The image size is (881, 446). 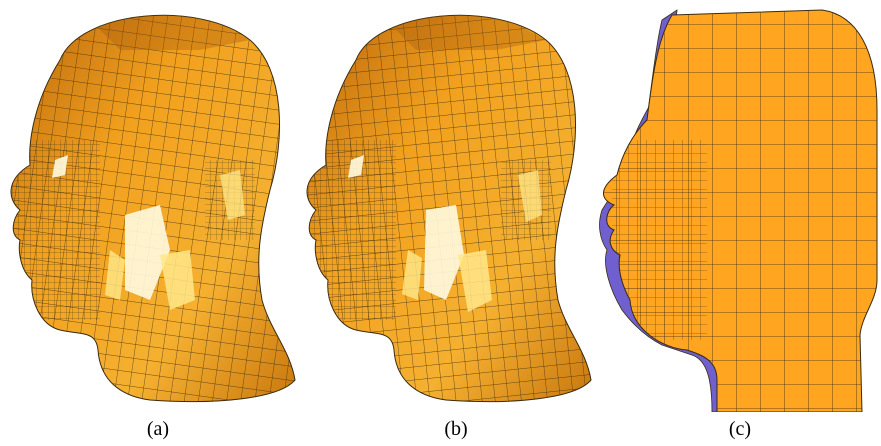 What do you see at coordinates (456, 429) in the screenshot?
I see `caption-b: (b)` at bounding box center [456, 429].